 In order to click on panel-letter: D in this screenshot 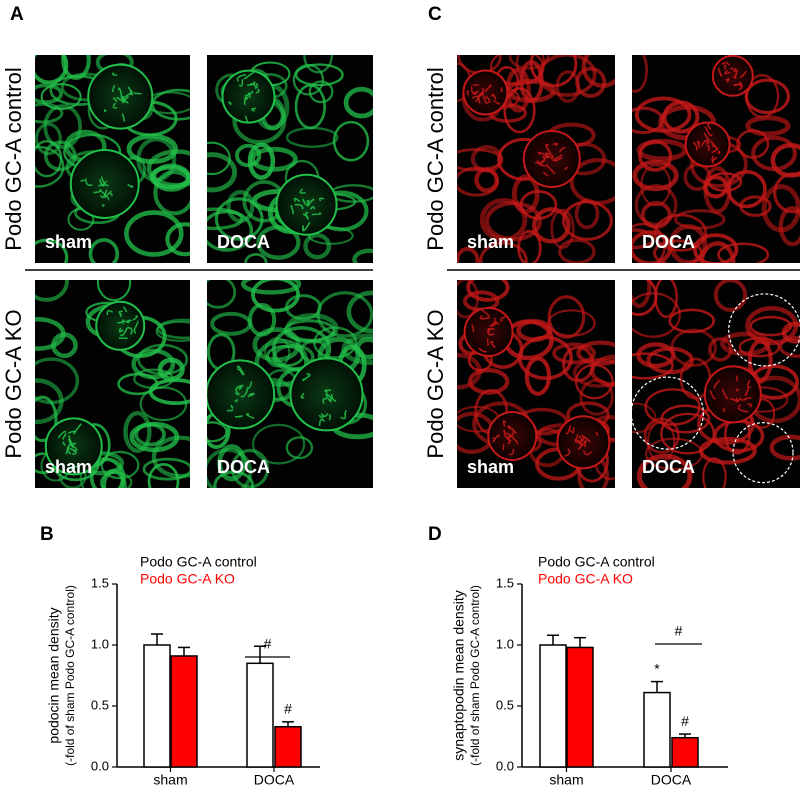, I will do `click(435, 534)`.